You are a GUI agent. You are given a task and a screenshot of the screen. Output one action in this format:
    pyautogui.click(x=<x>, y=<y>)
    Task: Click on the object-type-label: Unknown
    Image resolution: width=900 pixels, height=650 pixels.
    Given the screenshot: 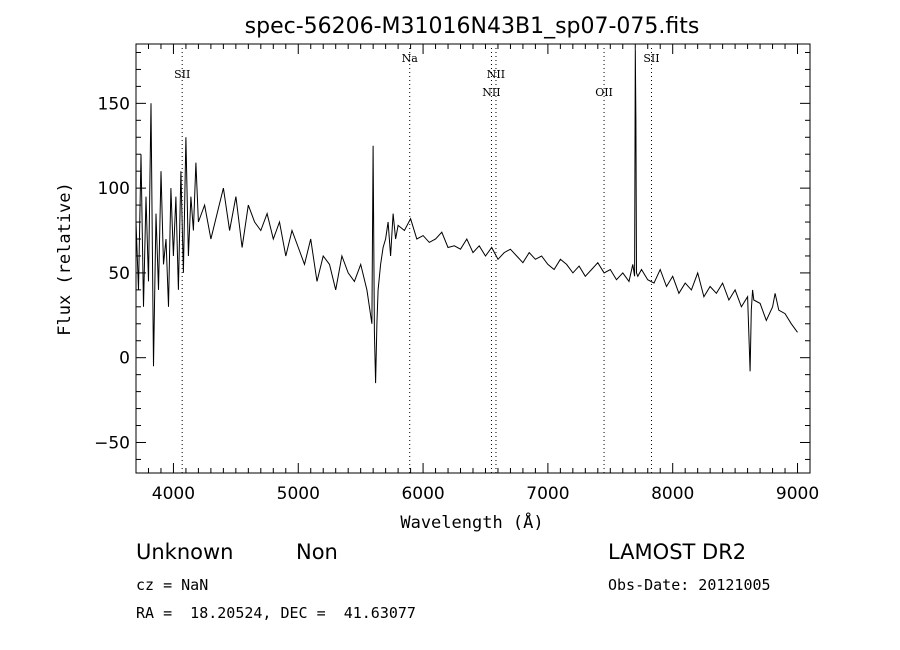 What is the action you would take?
    pyautogui.click(x=185, y=552)
    